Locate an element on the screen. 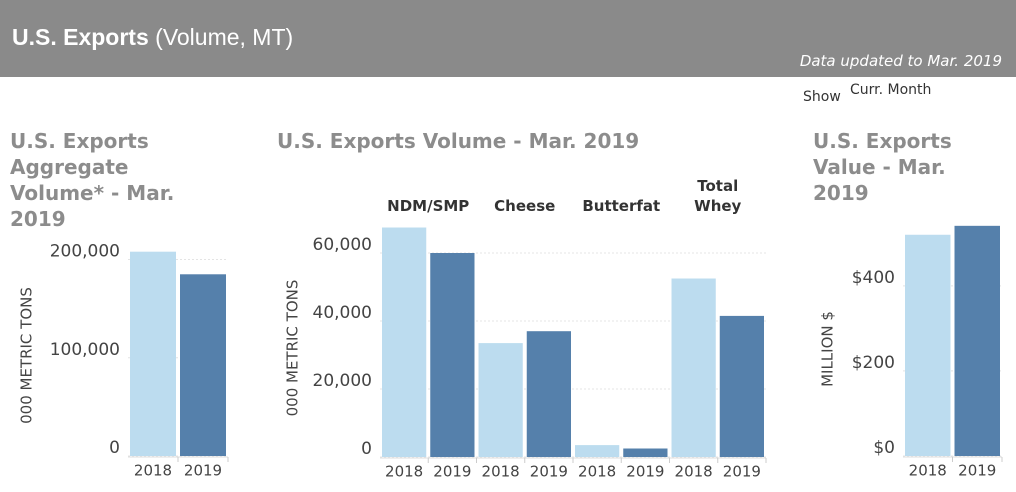 This screenshot has width=1016, height=492. updated-note: Data updated to Mar. 2019 is located at coordinates (900, 61).